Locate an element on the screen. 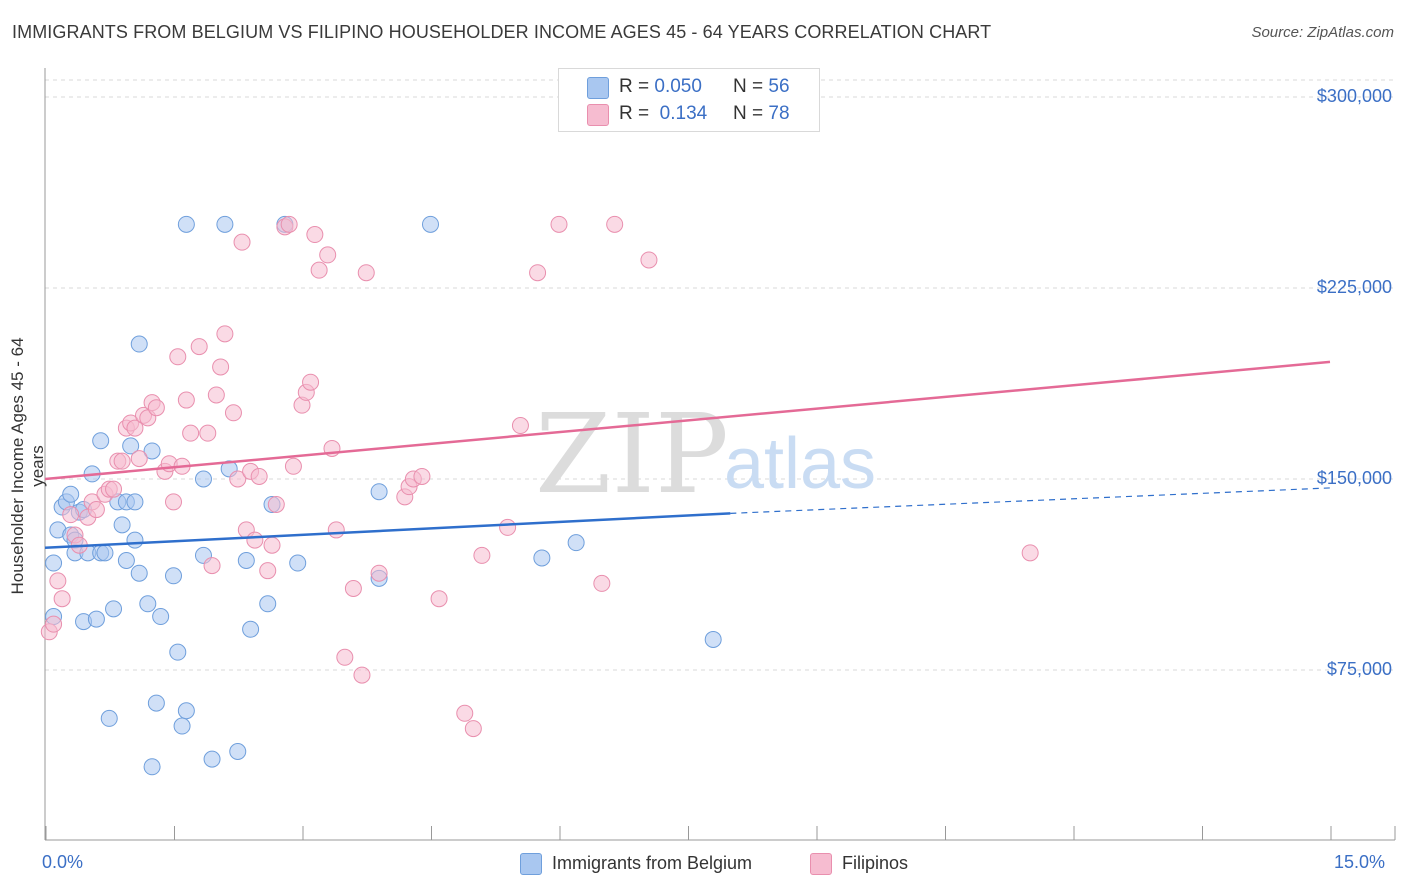  r-value: 0.050 is located at coordinates (678, 86).